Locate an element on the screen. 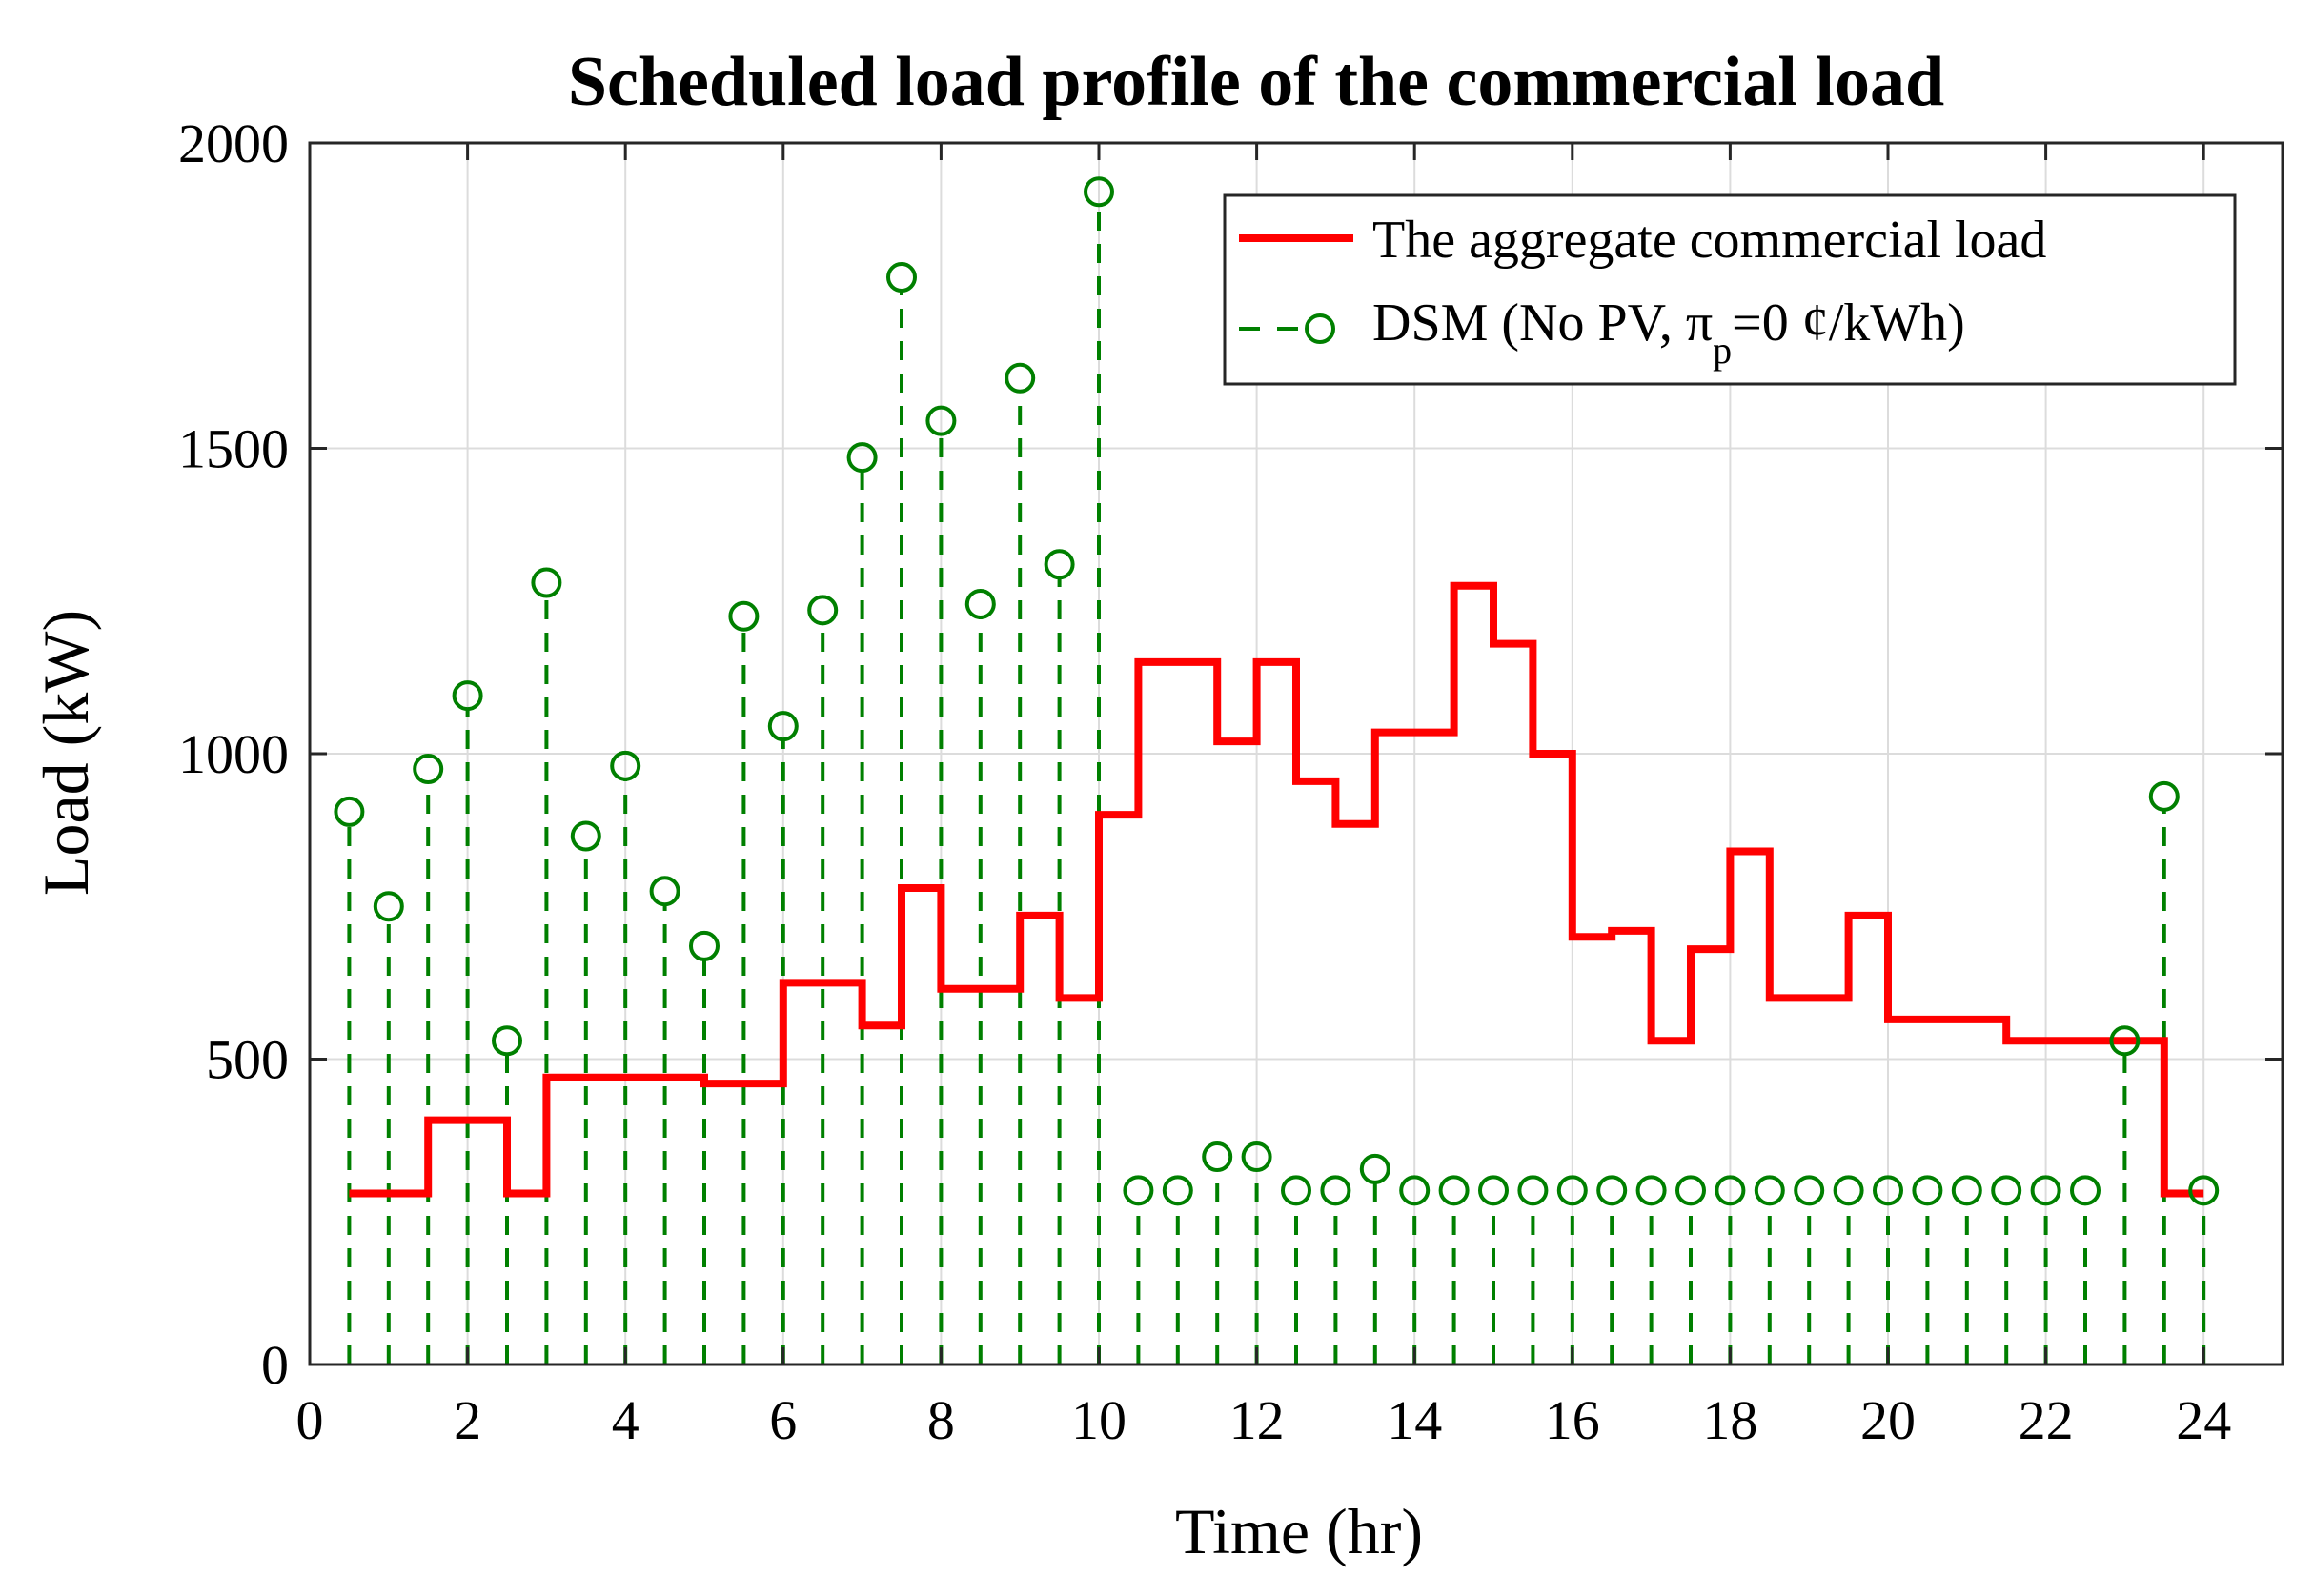 This screenshot has height=1596, width=2314. x-tick-label: 16 is located at coordinates (1573, 1420).